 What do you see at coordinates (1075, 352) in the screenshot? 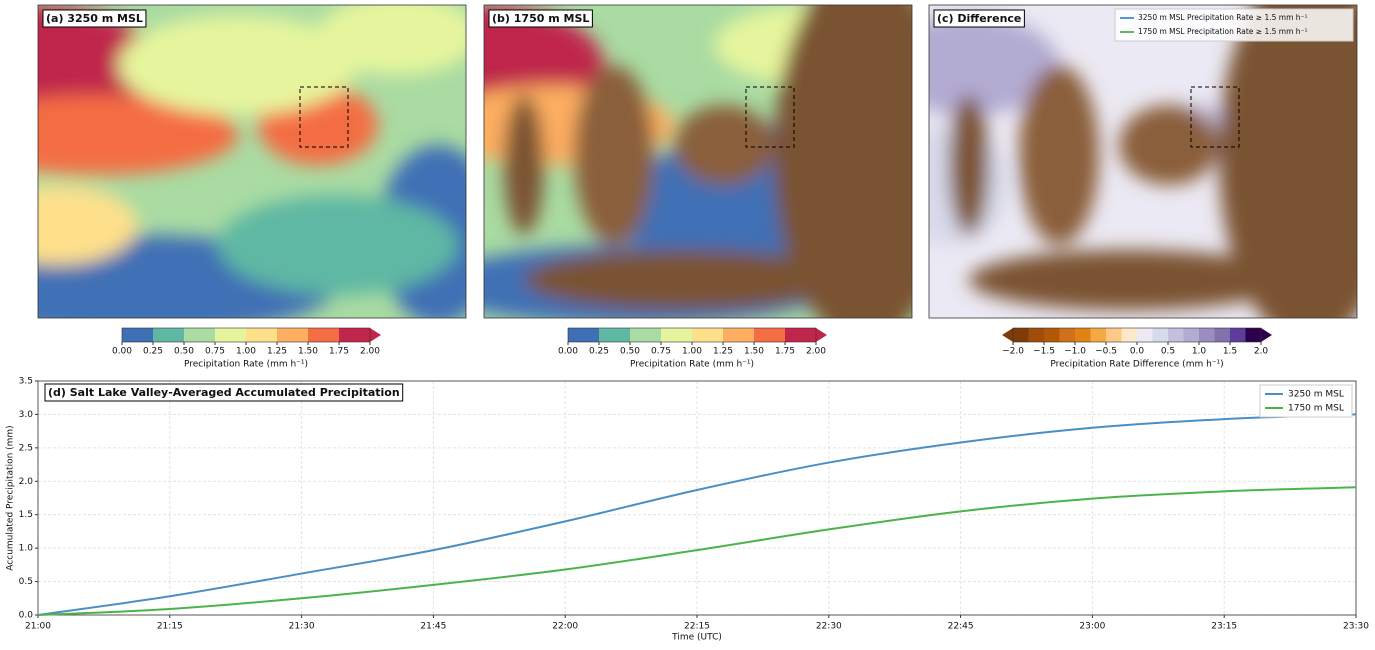
I see `colorbar-tick-label: −1.0` at bounding box center [1075, 352].